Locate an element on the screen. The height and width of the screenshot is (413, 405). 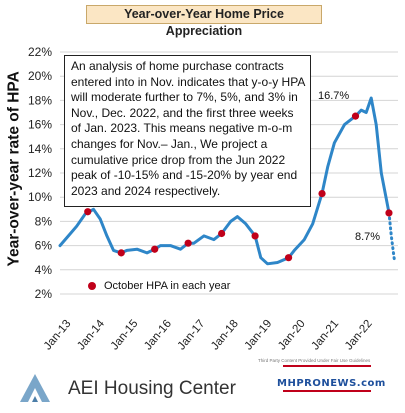
x-tick-label: Jan-19 is located at coordinates (259, 335).